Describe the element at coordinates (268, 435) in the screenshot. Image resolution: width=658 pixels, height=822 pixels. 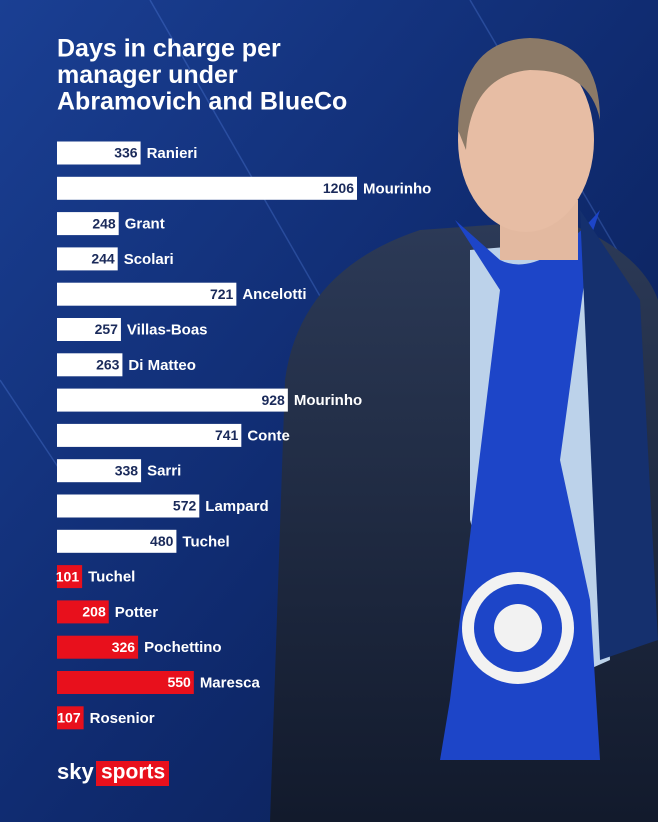
I see `category-label: Conte` at that location.